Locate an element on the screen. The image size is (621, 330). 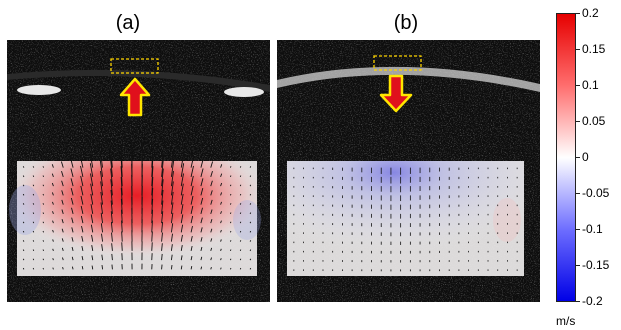
arrow-down-icon is located at coordinates (396, 93).